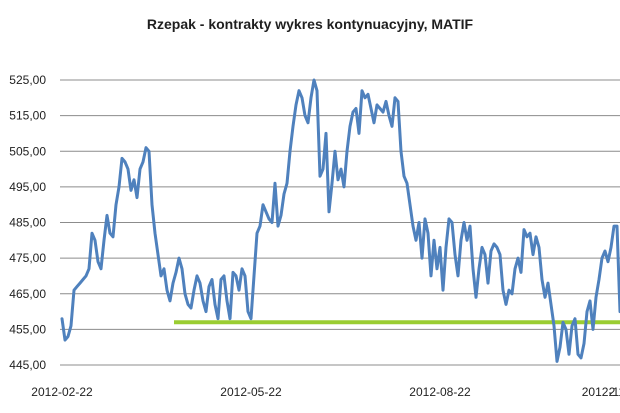 This screenshot has height=413, width=620. I want to click on y-tick-label: 505,00, so click(27, 151).